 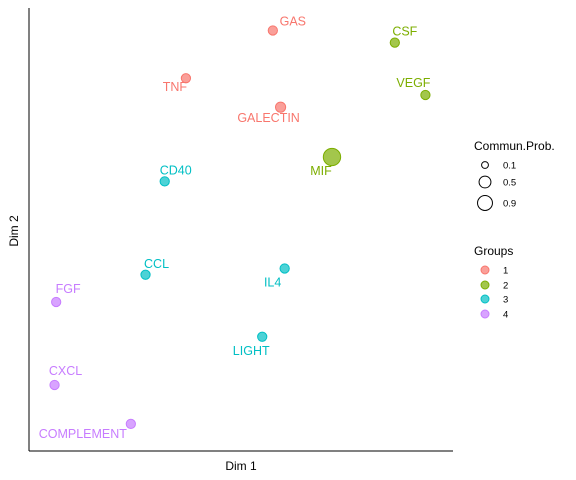 I want to click on point-galectin, so click(x=280, y=107).